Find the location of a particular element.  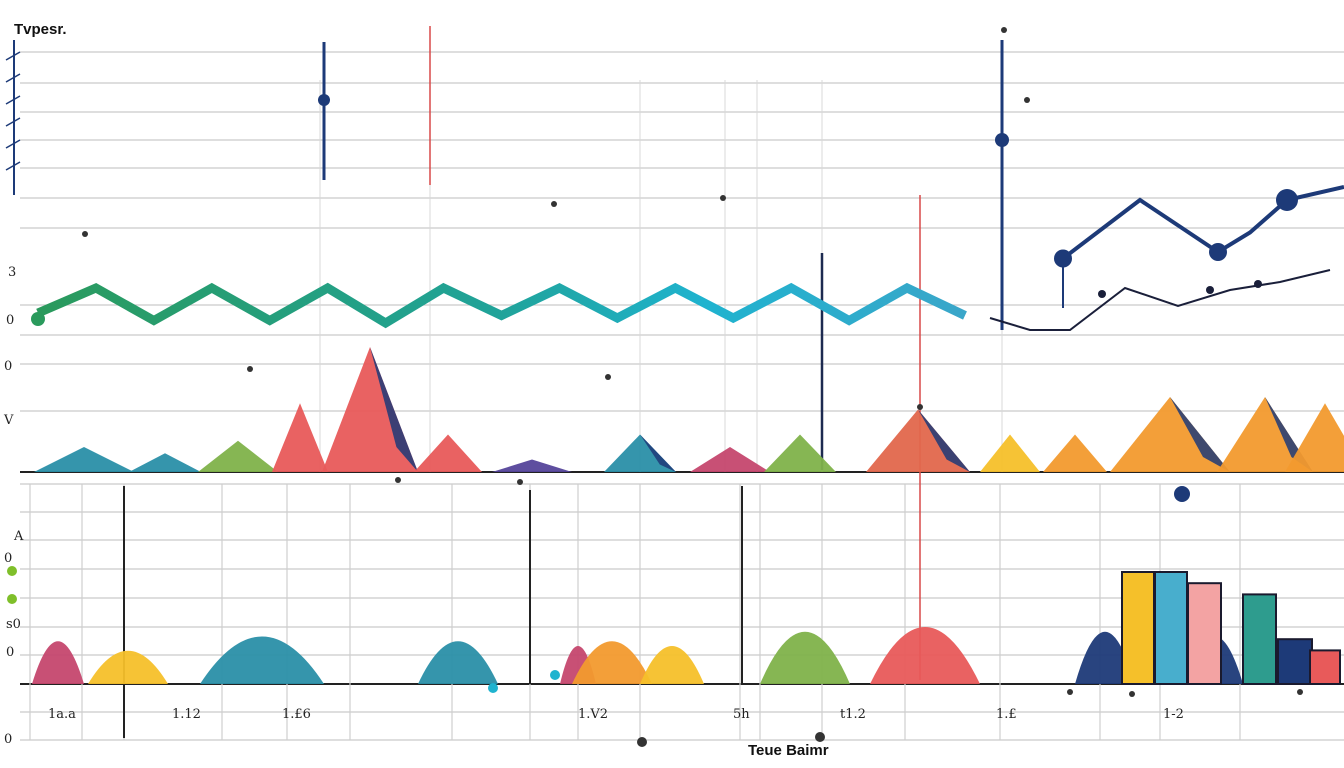

x-tick-label: 1-2 is located at coordinates (1173, 714).